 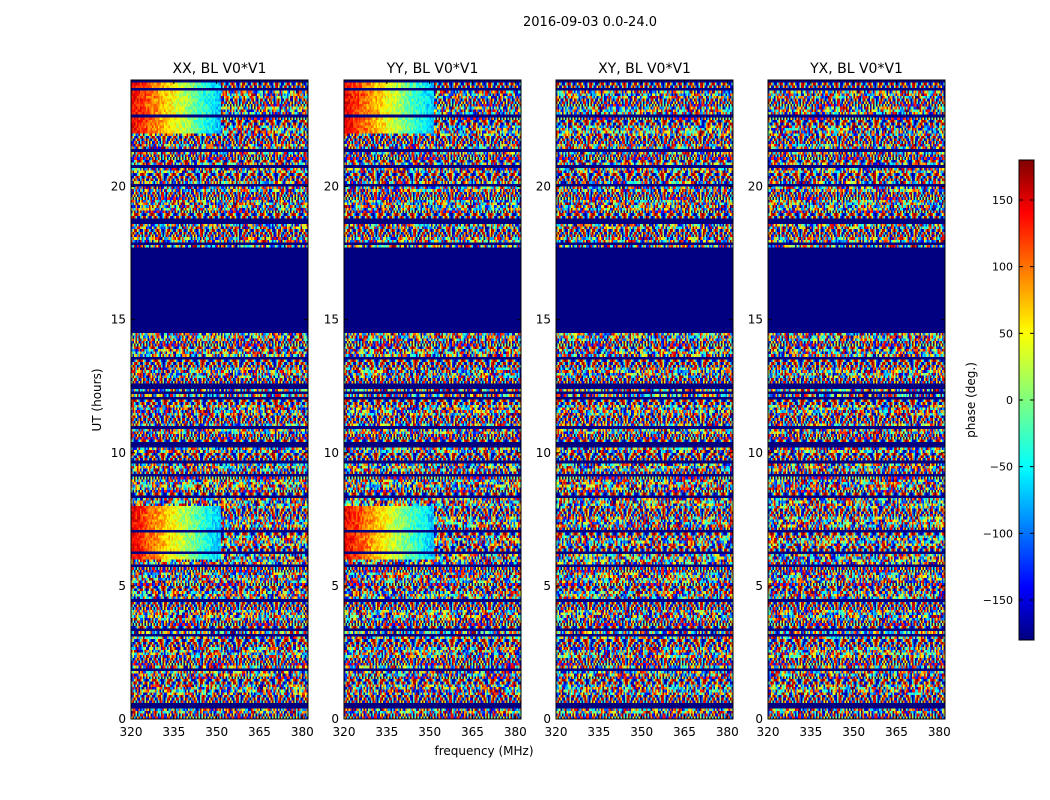 What do you see at coordinates (998, 533) in the screenshot?
I see `colorbar-tick-label: −100` at bounding box center [998, 533].